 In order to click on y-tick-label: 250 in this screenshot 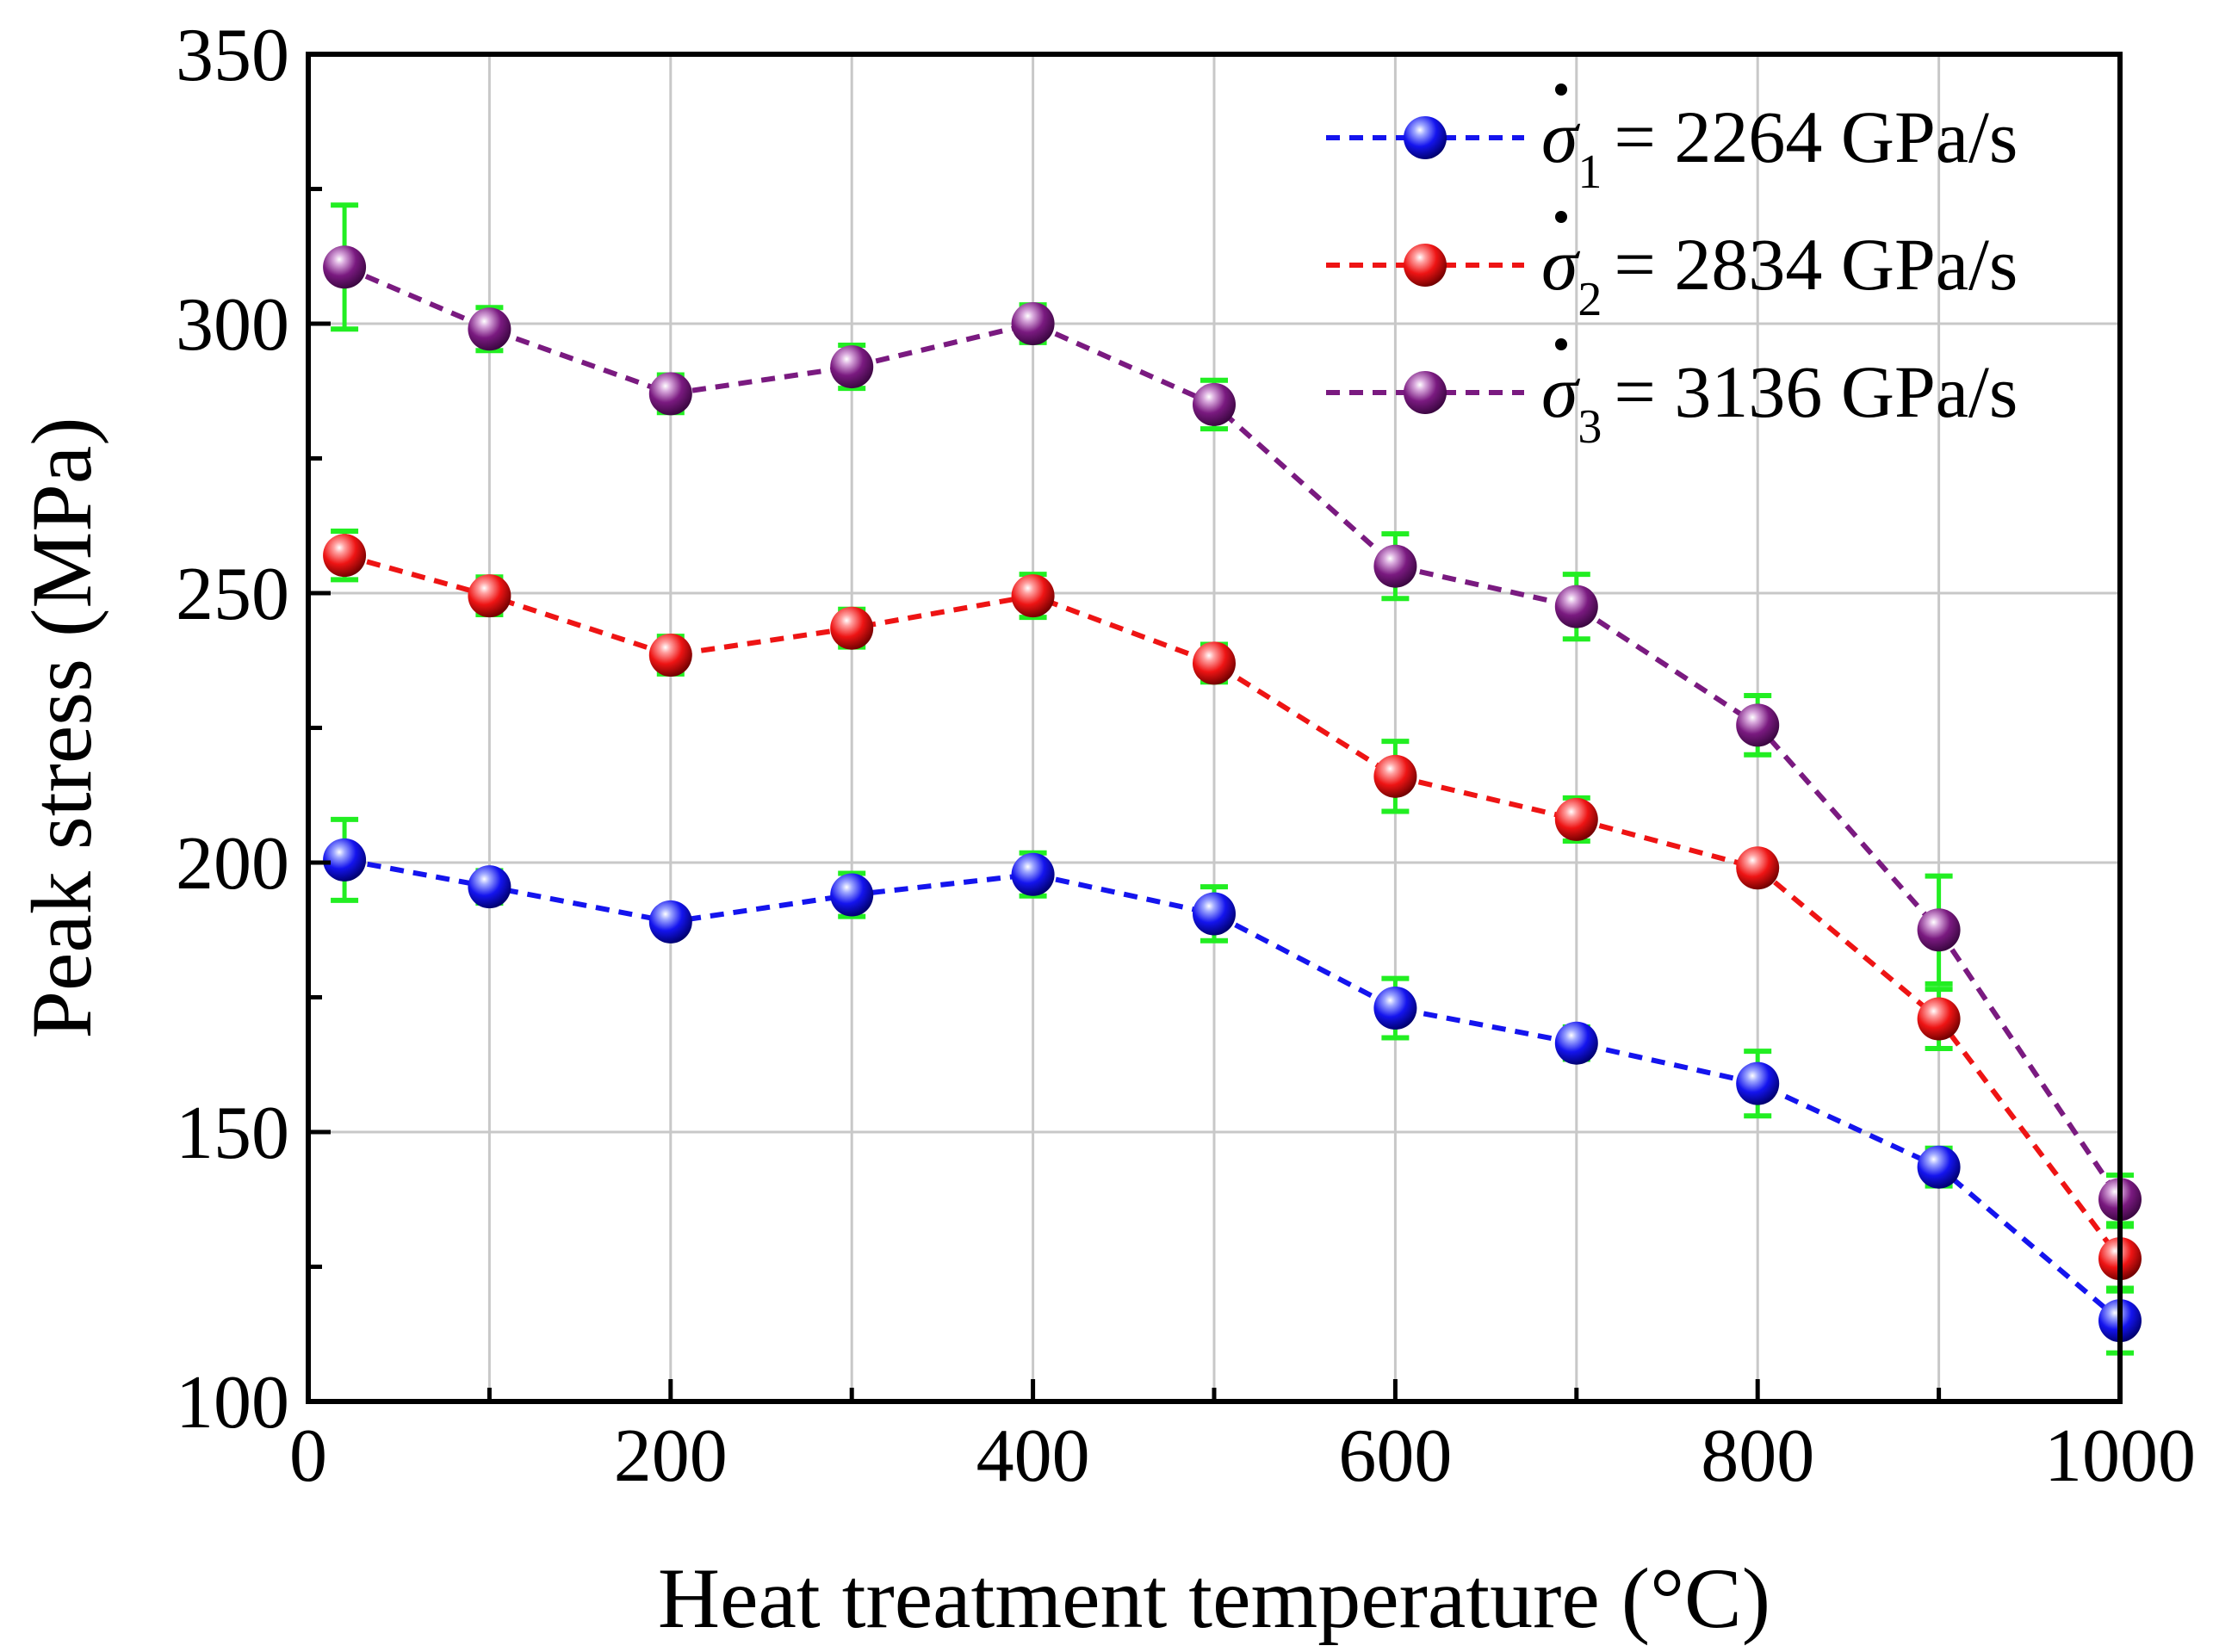, I will do `click(232, 595)`.